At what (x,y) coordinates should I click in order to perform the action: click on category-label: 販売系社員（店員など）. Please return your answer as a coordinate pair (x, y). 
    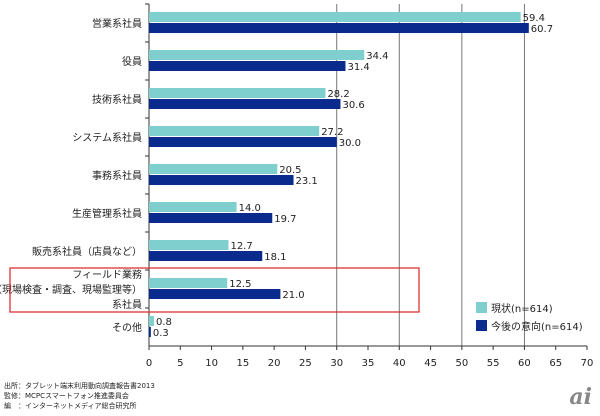
    Looking at the image, I should click on (87, 251).